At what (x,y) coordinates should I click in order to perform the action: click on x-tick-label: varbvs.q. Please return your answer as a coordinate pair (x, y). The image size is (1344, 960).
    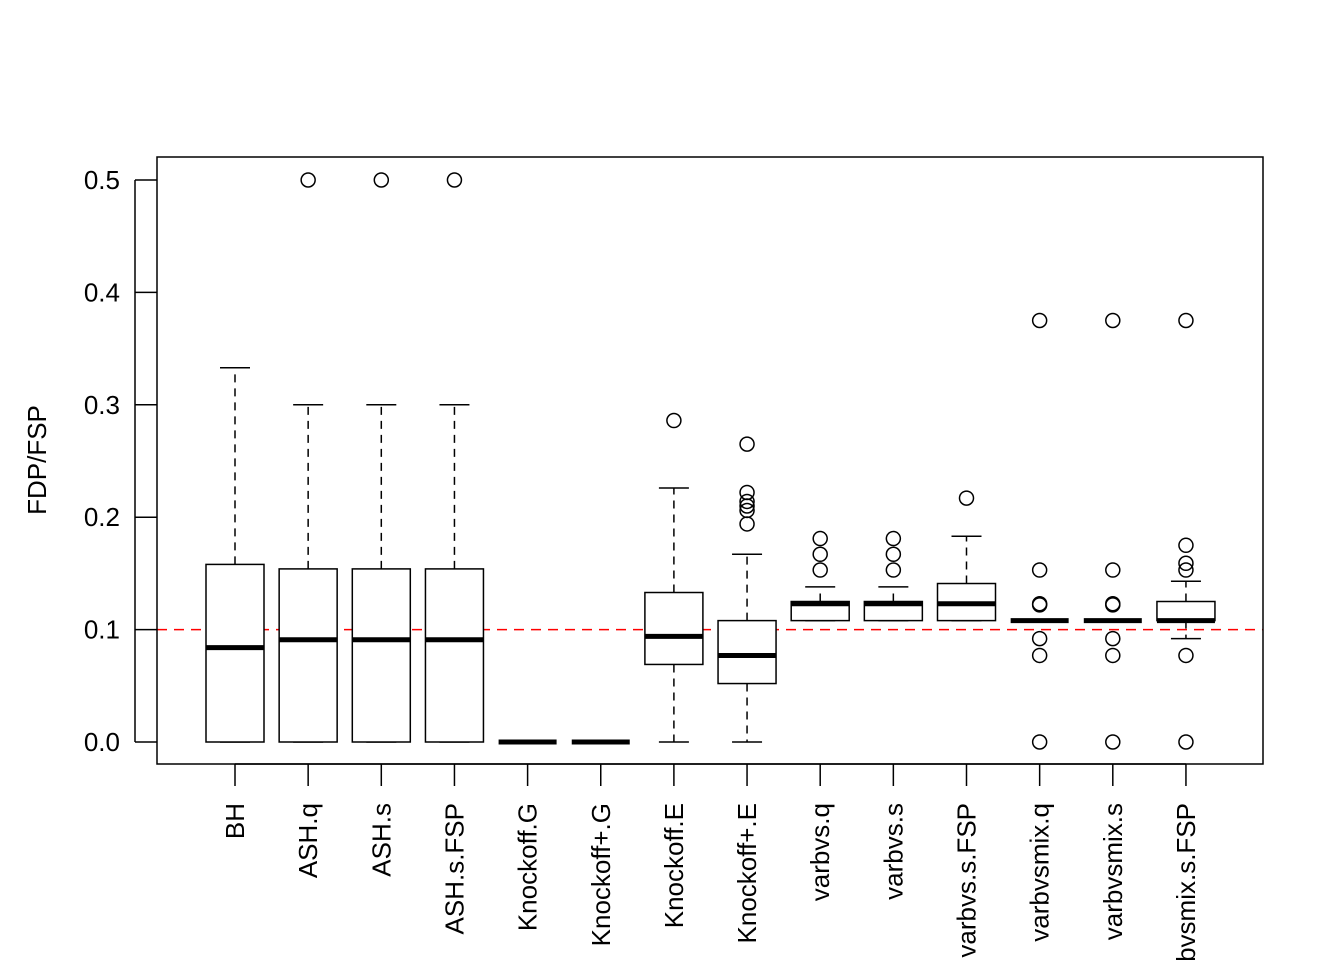
    Looking at the image, I should click on (820, 852).